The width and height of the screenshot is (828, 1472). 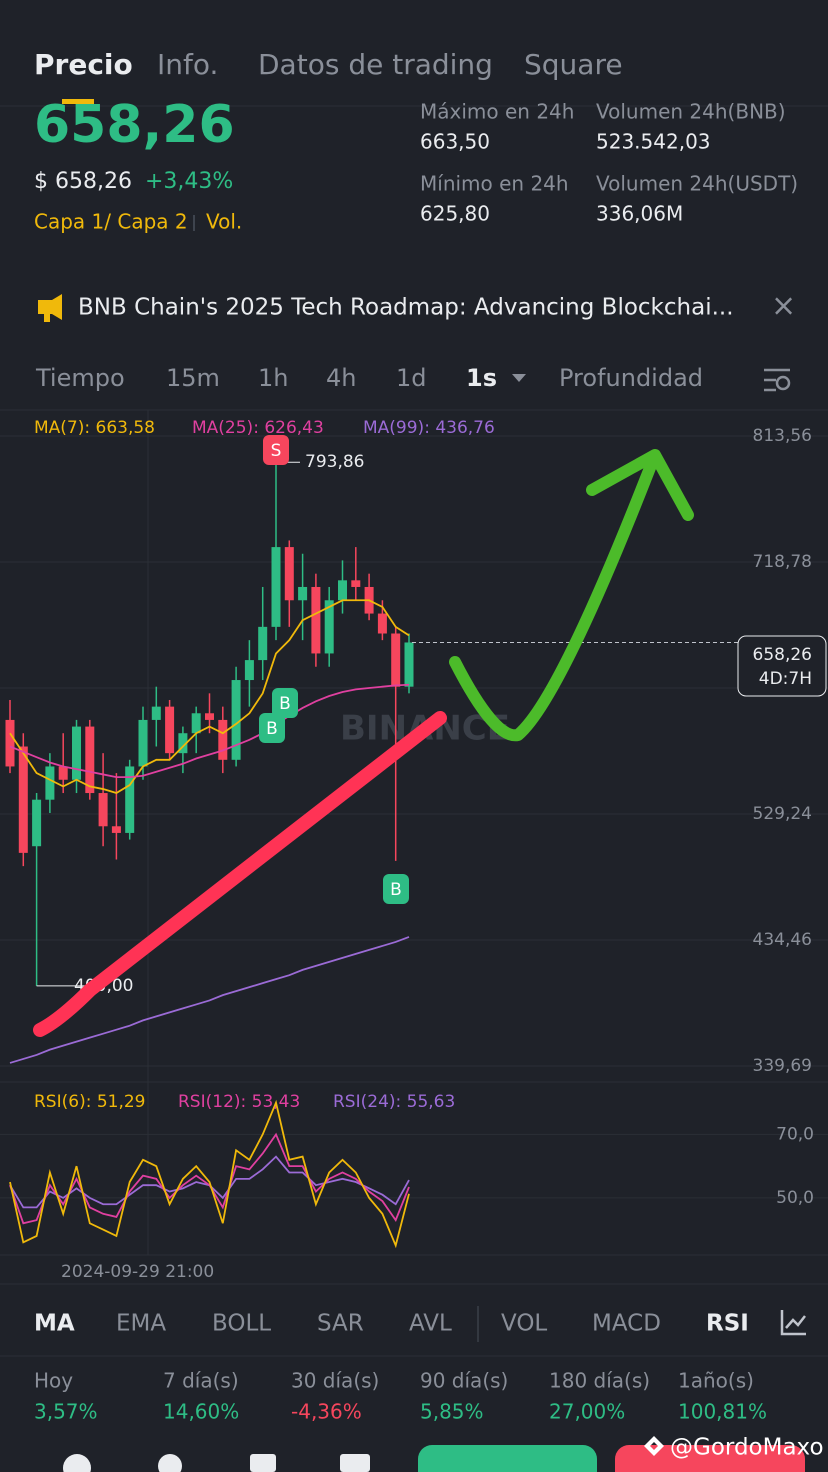 I want to click on dropdown-arrow, so click(x=519, y=378).